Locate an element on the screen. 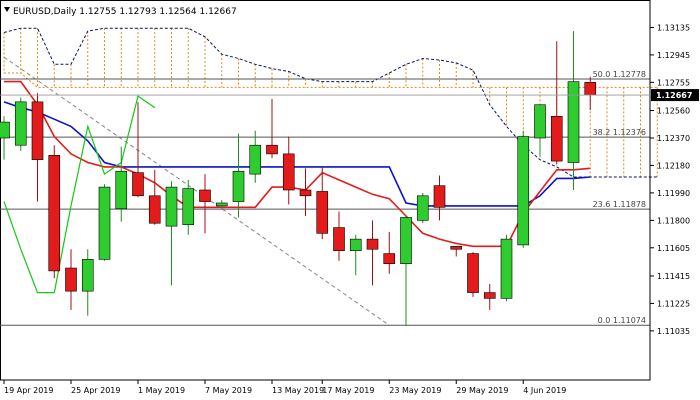 The width and height of the screenshot is (700, 400). fib-level-label: 23.6 1.11878 is located at coordinates (619, 204).